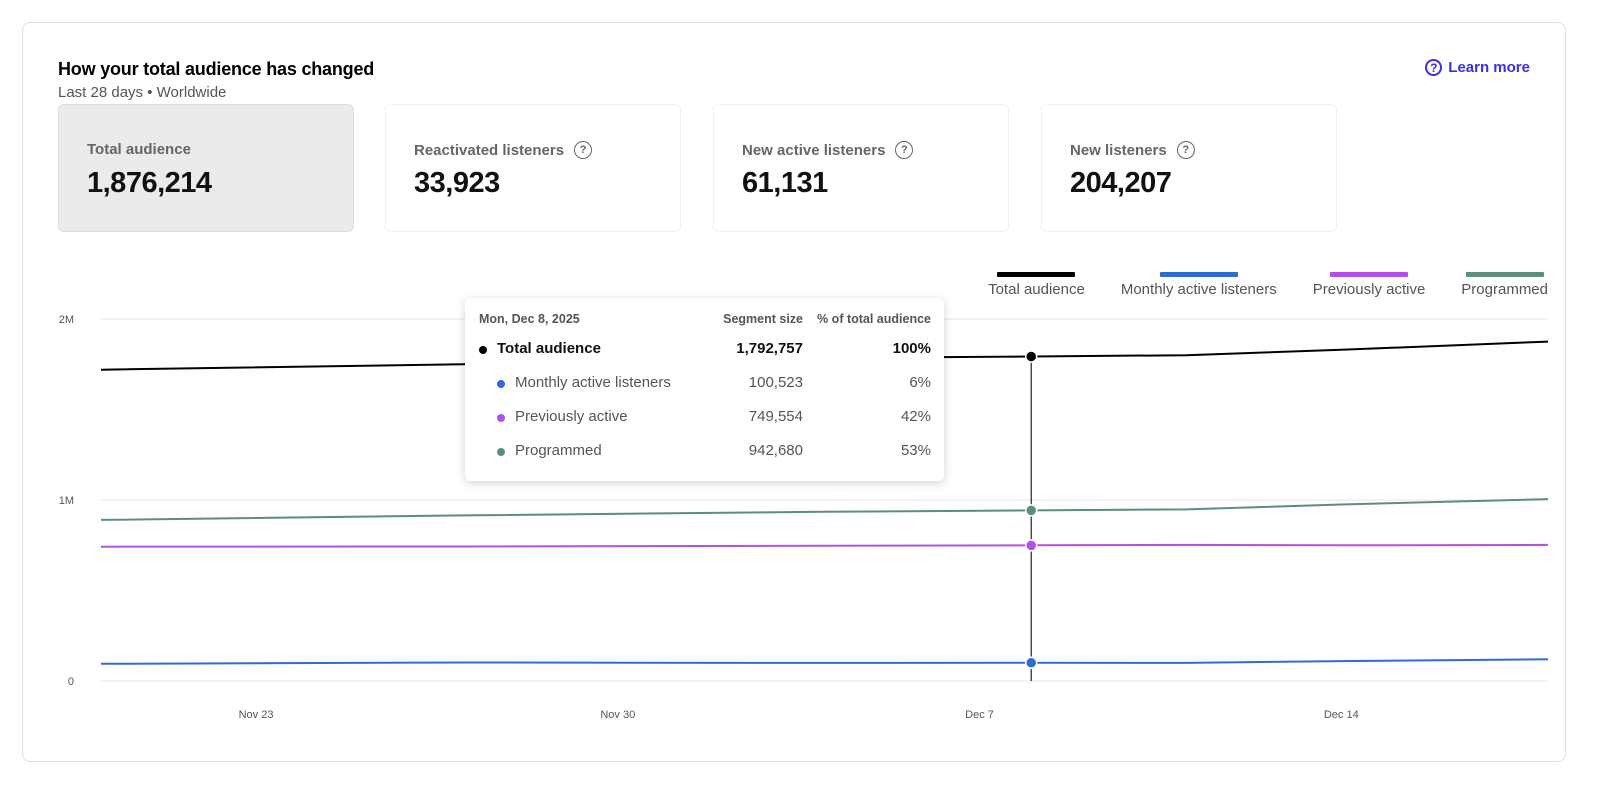 Image resolution: width=1600 pixels, height=786 pixels. What do you see at coordinates (256, 715) in the screenshot?
I see `x-tick-label: Nov 23` at bounding box center [256, 715].